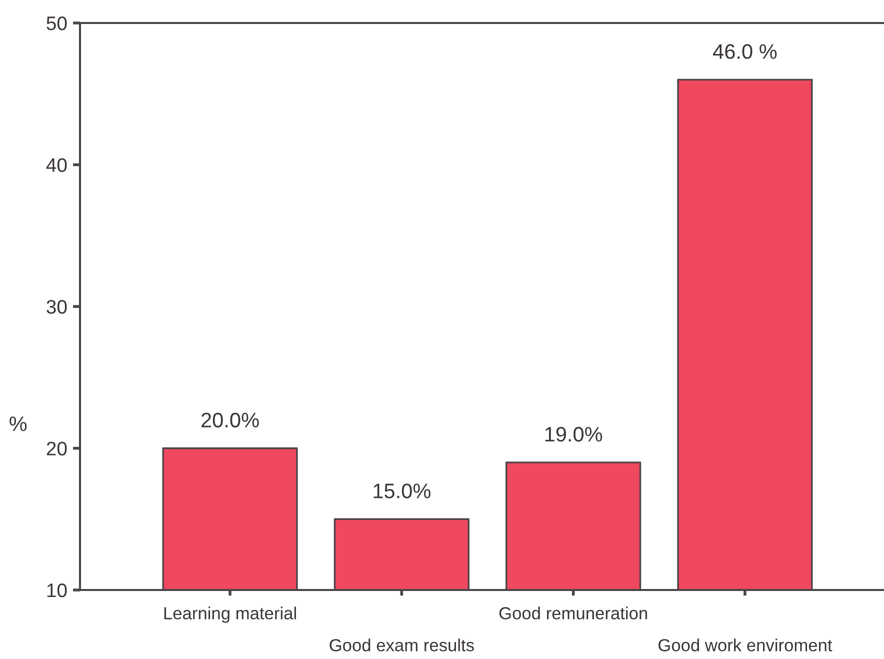  I want to click on data-label: 46.0 %, so click(745, 51).